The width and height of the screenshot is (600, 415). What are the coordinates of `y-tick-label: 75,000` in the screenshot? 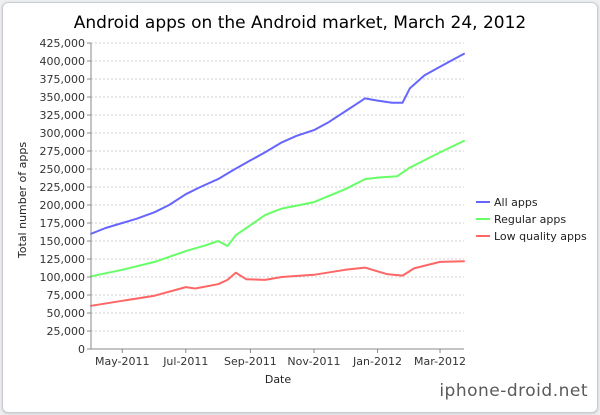 It's located at (66, 295).